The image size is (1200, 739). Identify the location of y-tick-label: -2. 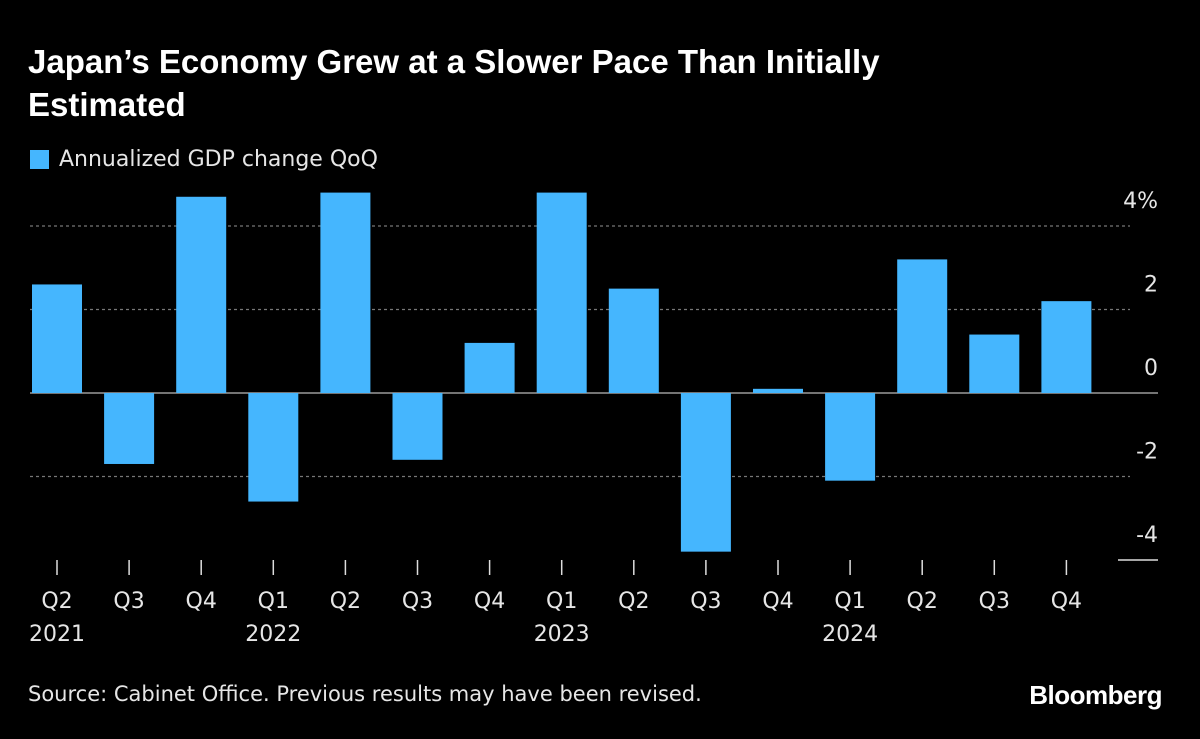
(1147, 452).